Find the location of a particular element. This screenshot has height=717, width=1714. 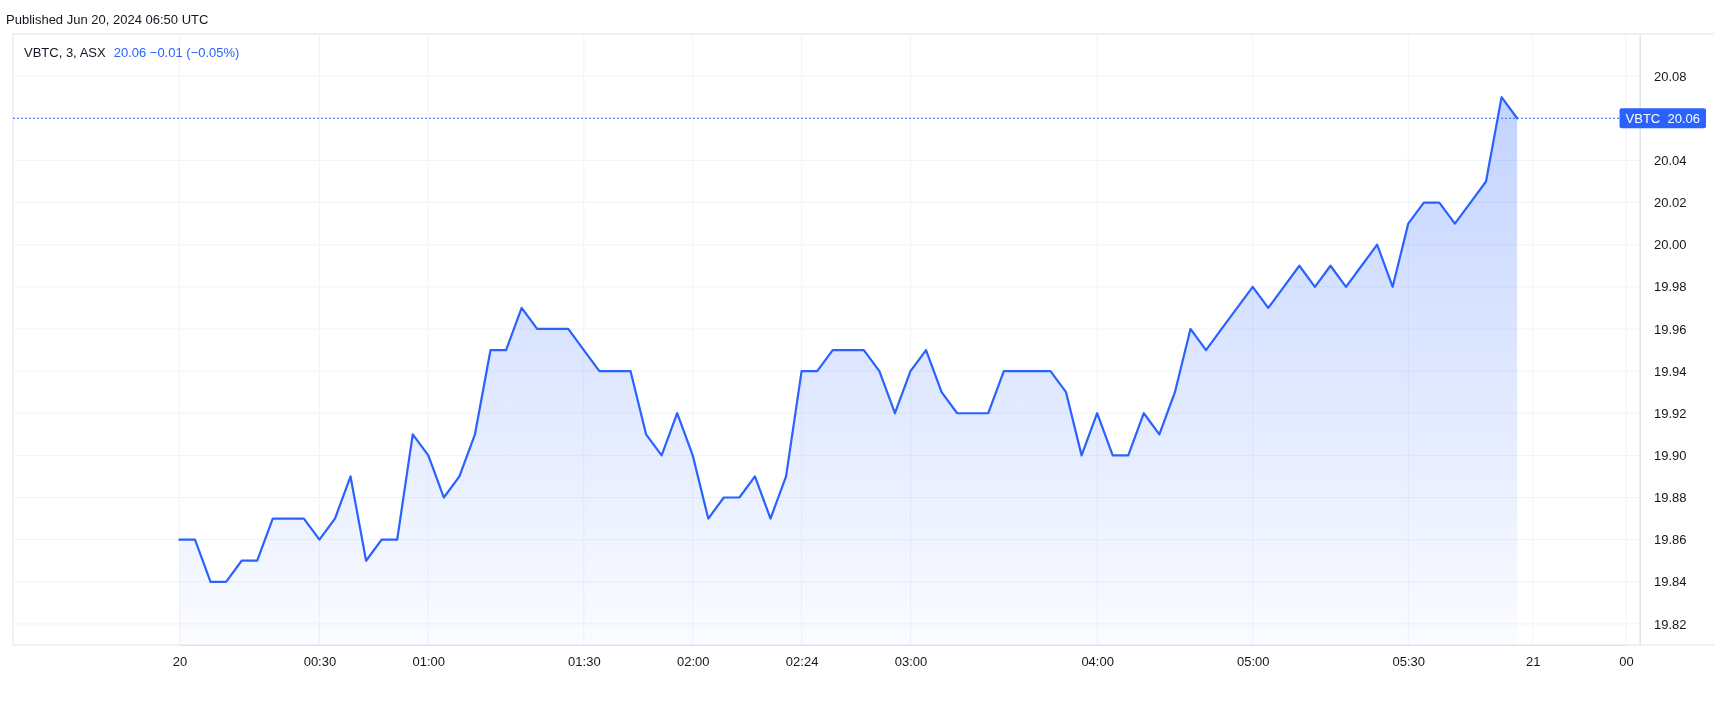

x-tick-label: 00:30 is located at coordinates (320, 662).